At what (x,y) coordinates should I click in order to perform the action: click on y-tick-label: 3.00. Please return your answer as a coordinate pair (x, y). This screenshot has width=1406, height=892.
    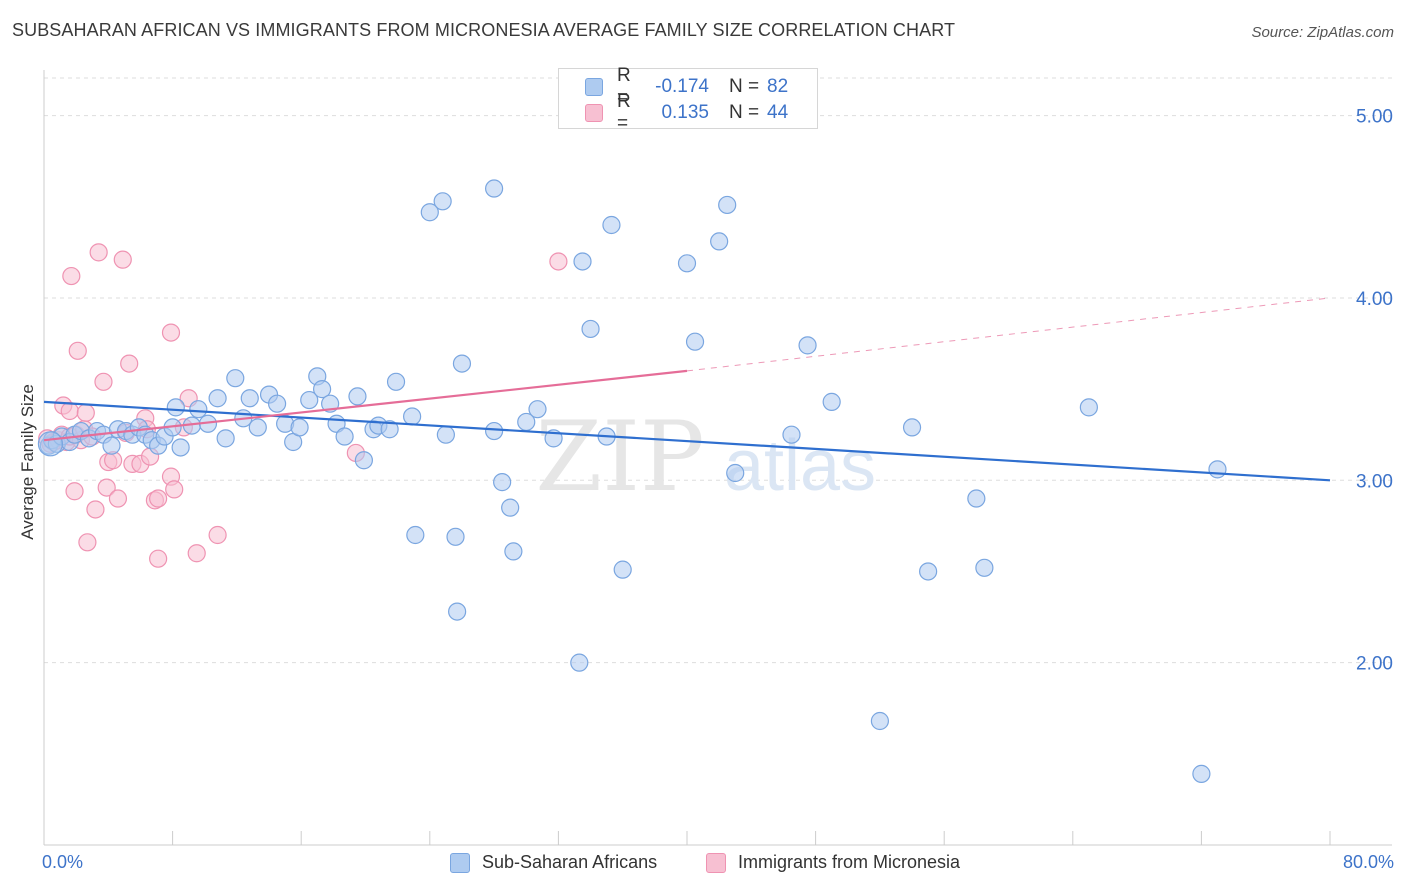
    Looking at the image, I should click on (1374, 481).